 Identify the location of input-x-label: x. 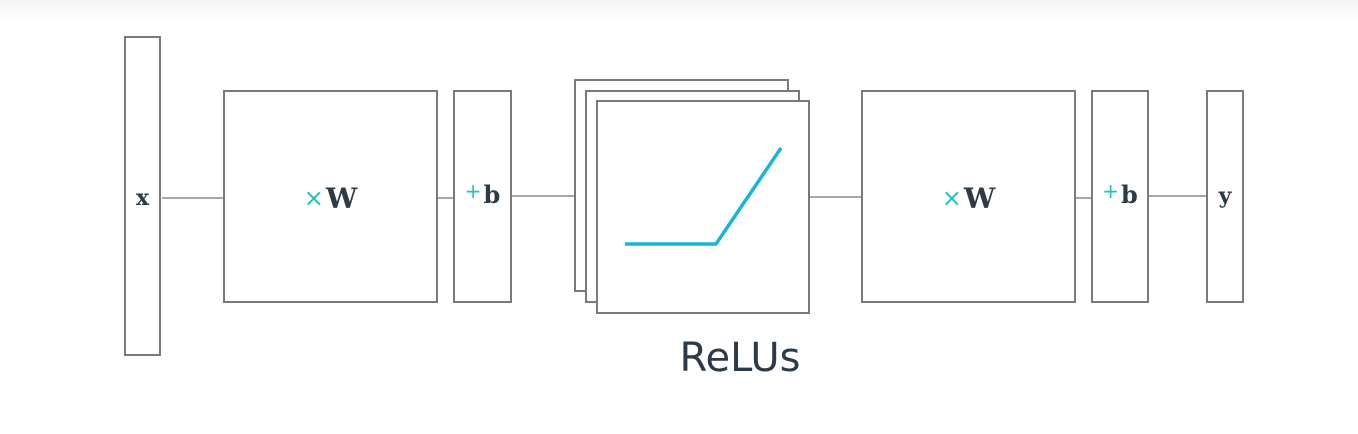
(142, 198).